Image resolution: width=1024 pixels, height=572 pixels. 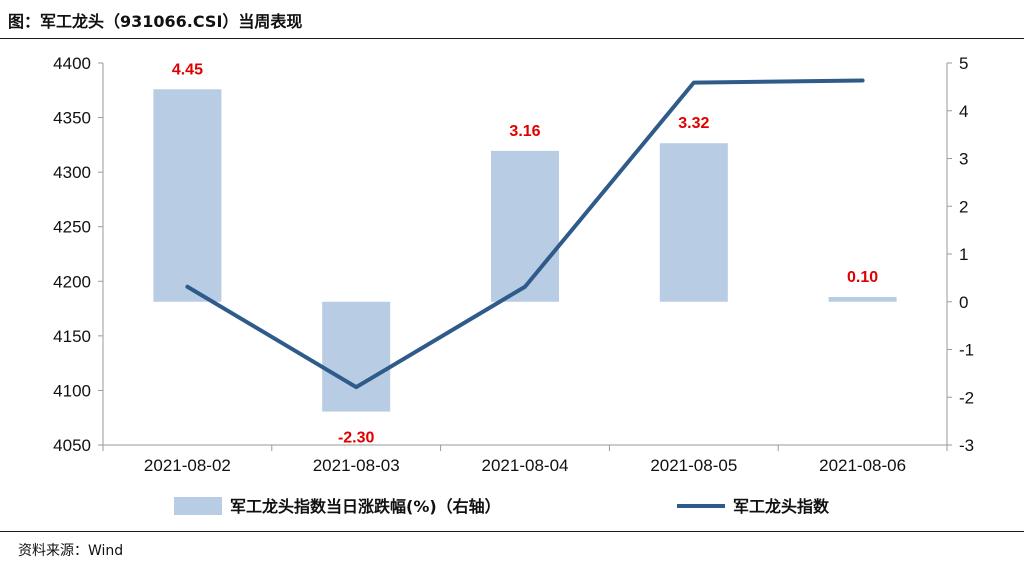 I want to click on legend-line-label: 军工龙头指数, so click(x=781, y=506).